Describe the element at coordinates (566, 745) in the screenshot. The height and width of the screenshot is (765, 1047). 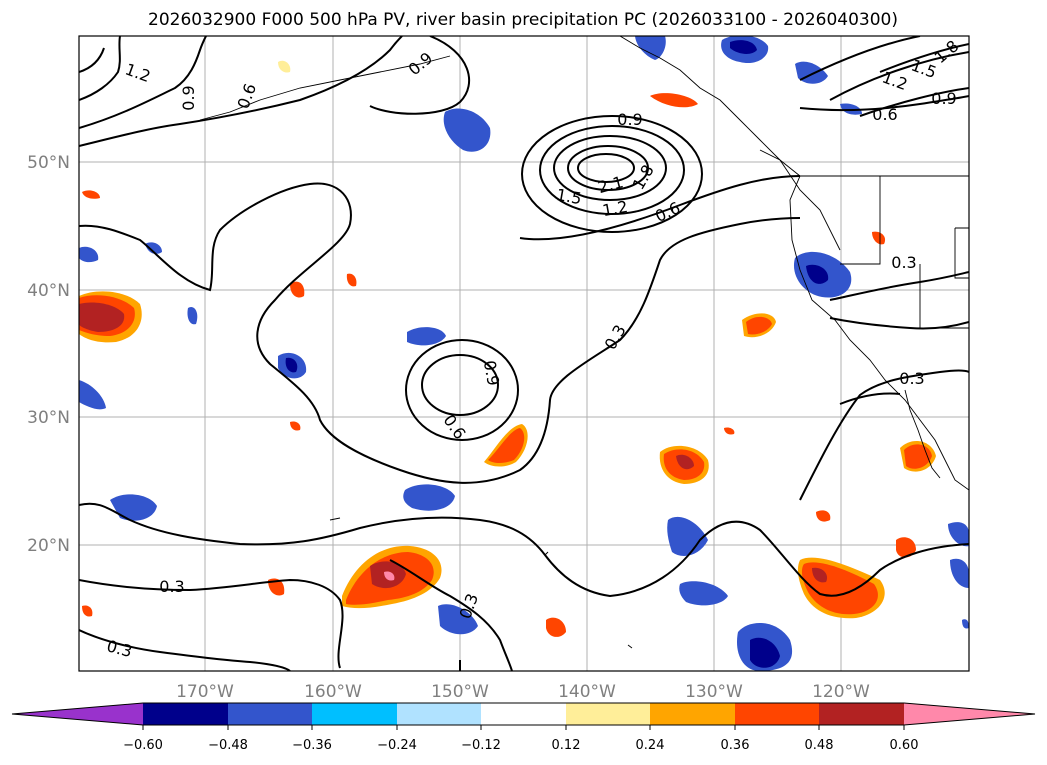
I see `colorbar-tick-label: 0.12` at that location.